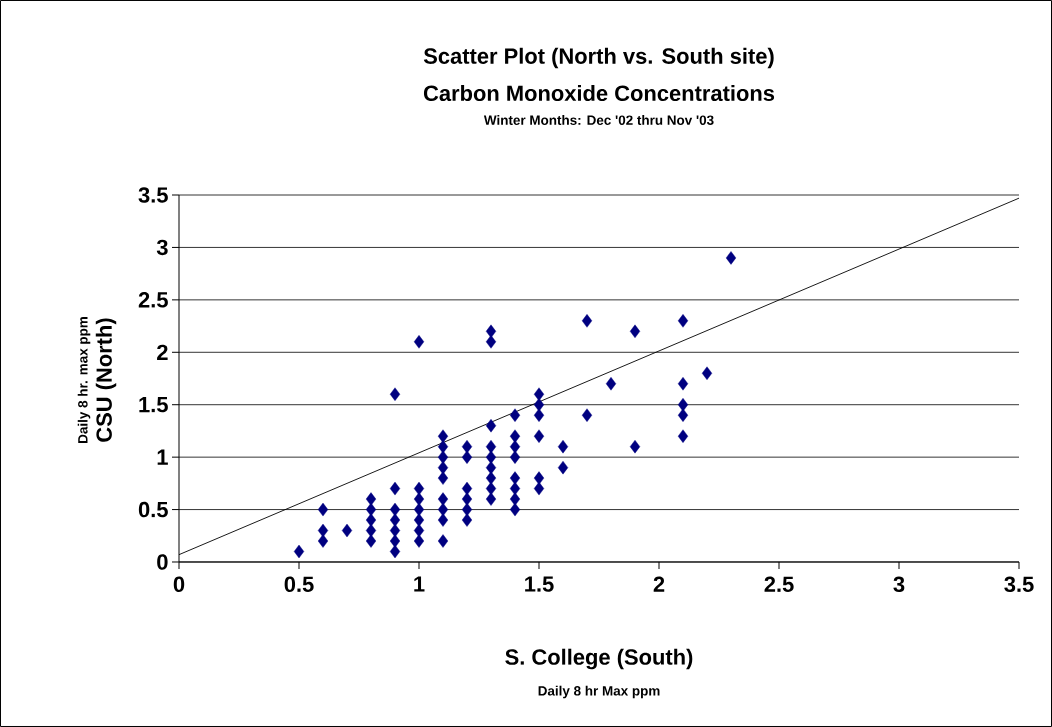 The image size is (1052, 727). I want to click on y-tick-label: 2, so click(162, 352).